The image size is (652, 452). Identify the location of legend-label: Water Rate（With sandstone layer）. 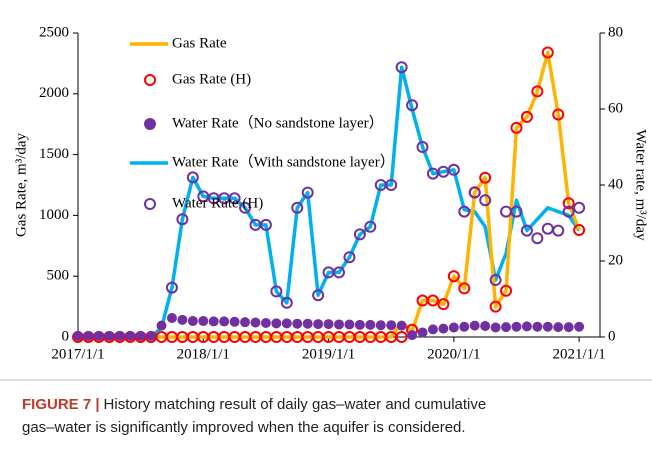
(283, 161).